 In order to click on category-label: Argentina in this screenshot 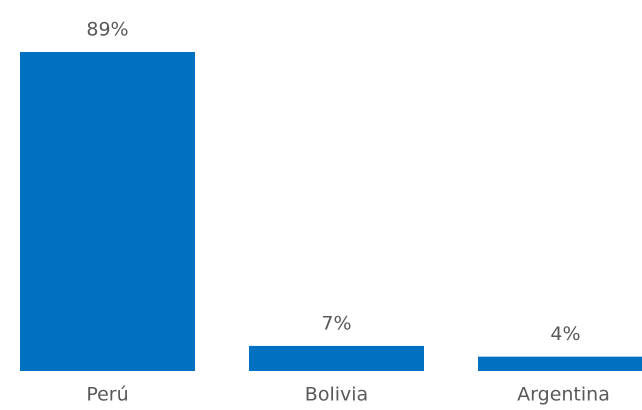, I will do `click(563, 395)`.